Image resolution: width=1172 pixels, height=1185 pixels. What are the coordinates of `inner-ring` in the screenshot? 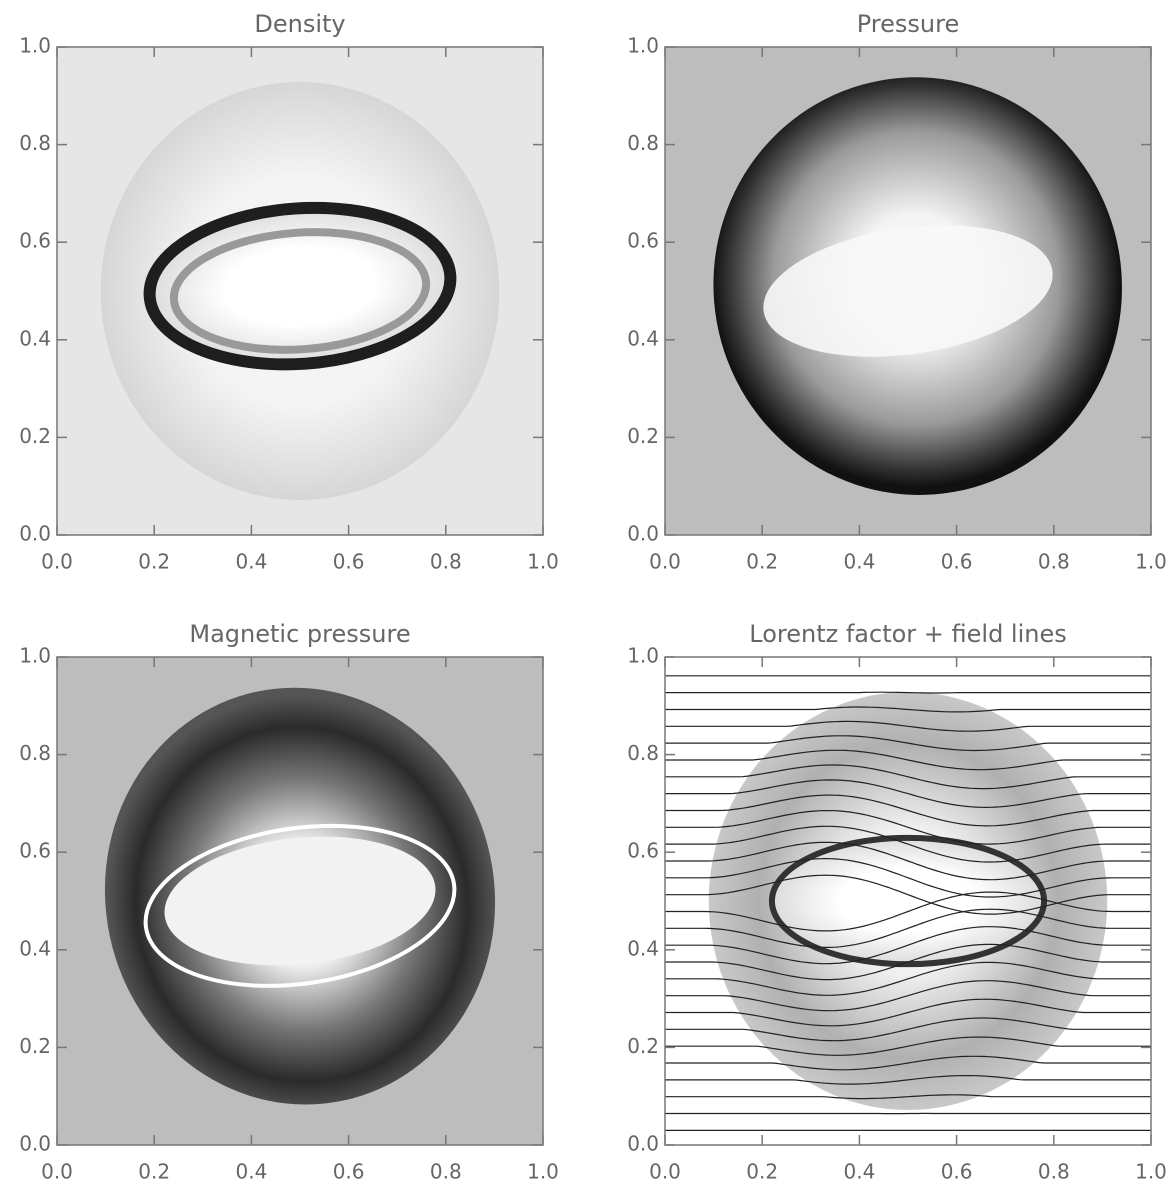 It's located at (300, 291).